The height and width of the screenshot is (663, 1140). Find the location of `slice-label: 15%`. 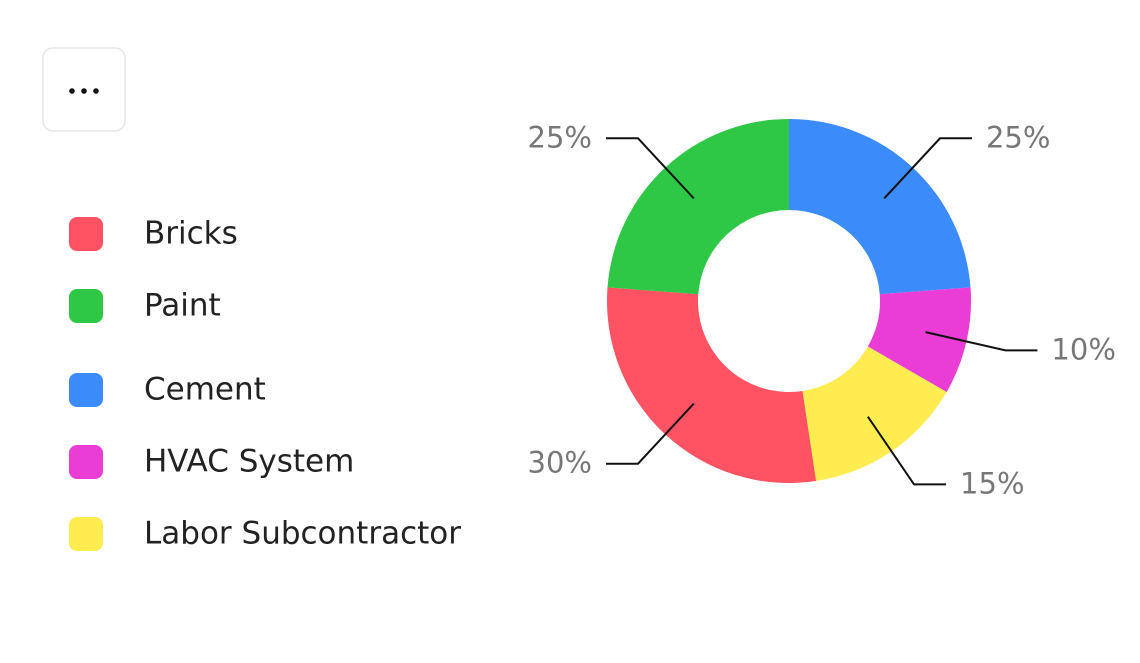

slice-label: 15% is located at coordinates (992, 483).